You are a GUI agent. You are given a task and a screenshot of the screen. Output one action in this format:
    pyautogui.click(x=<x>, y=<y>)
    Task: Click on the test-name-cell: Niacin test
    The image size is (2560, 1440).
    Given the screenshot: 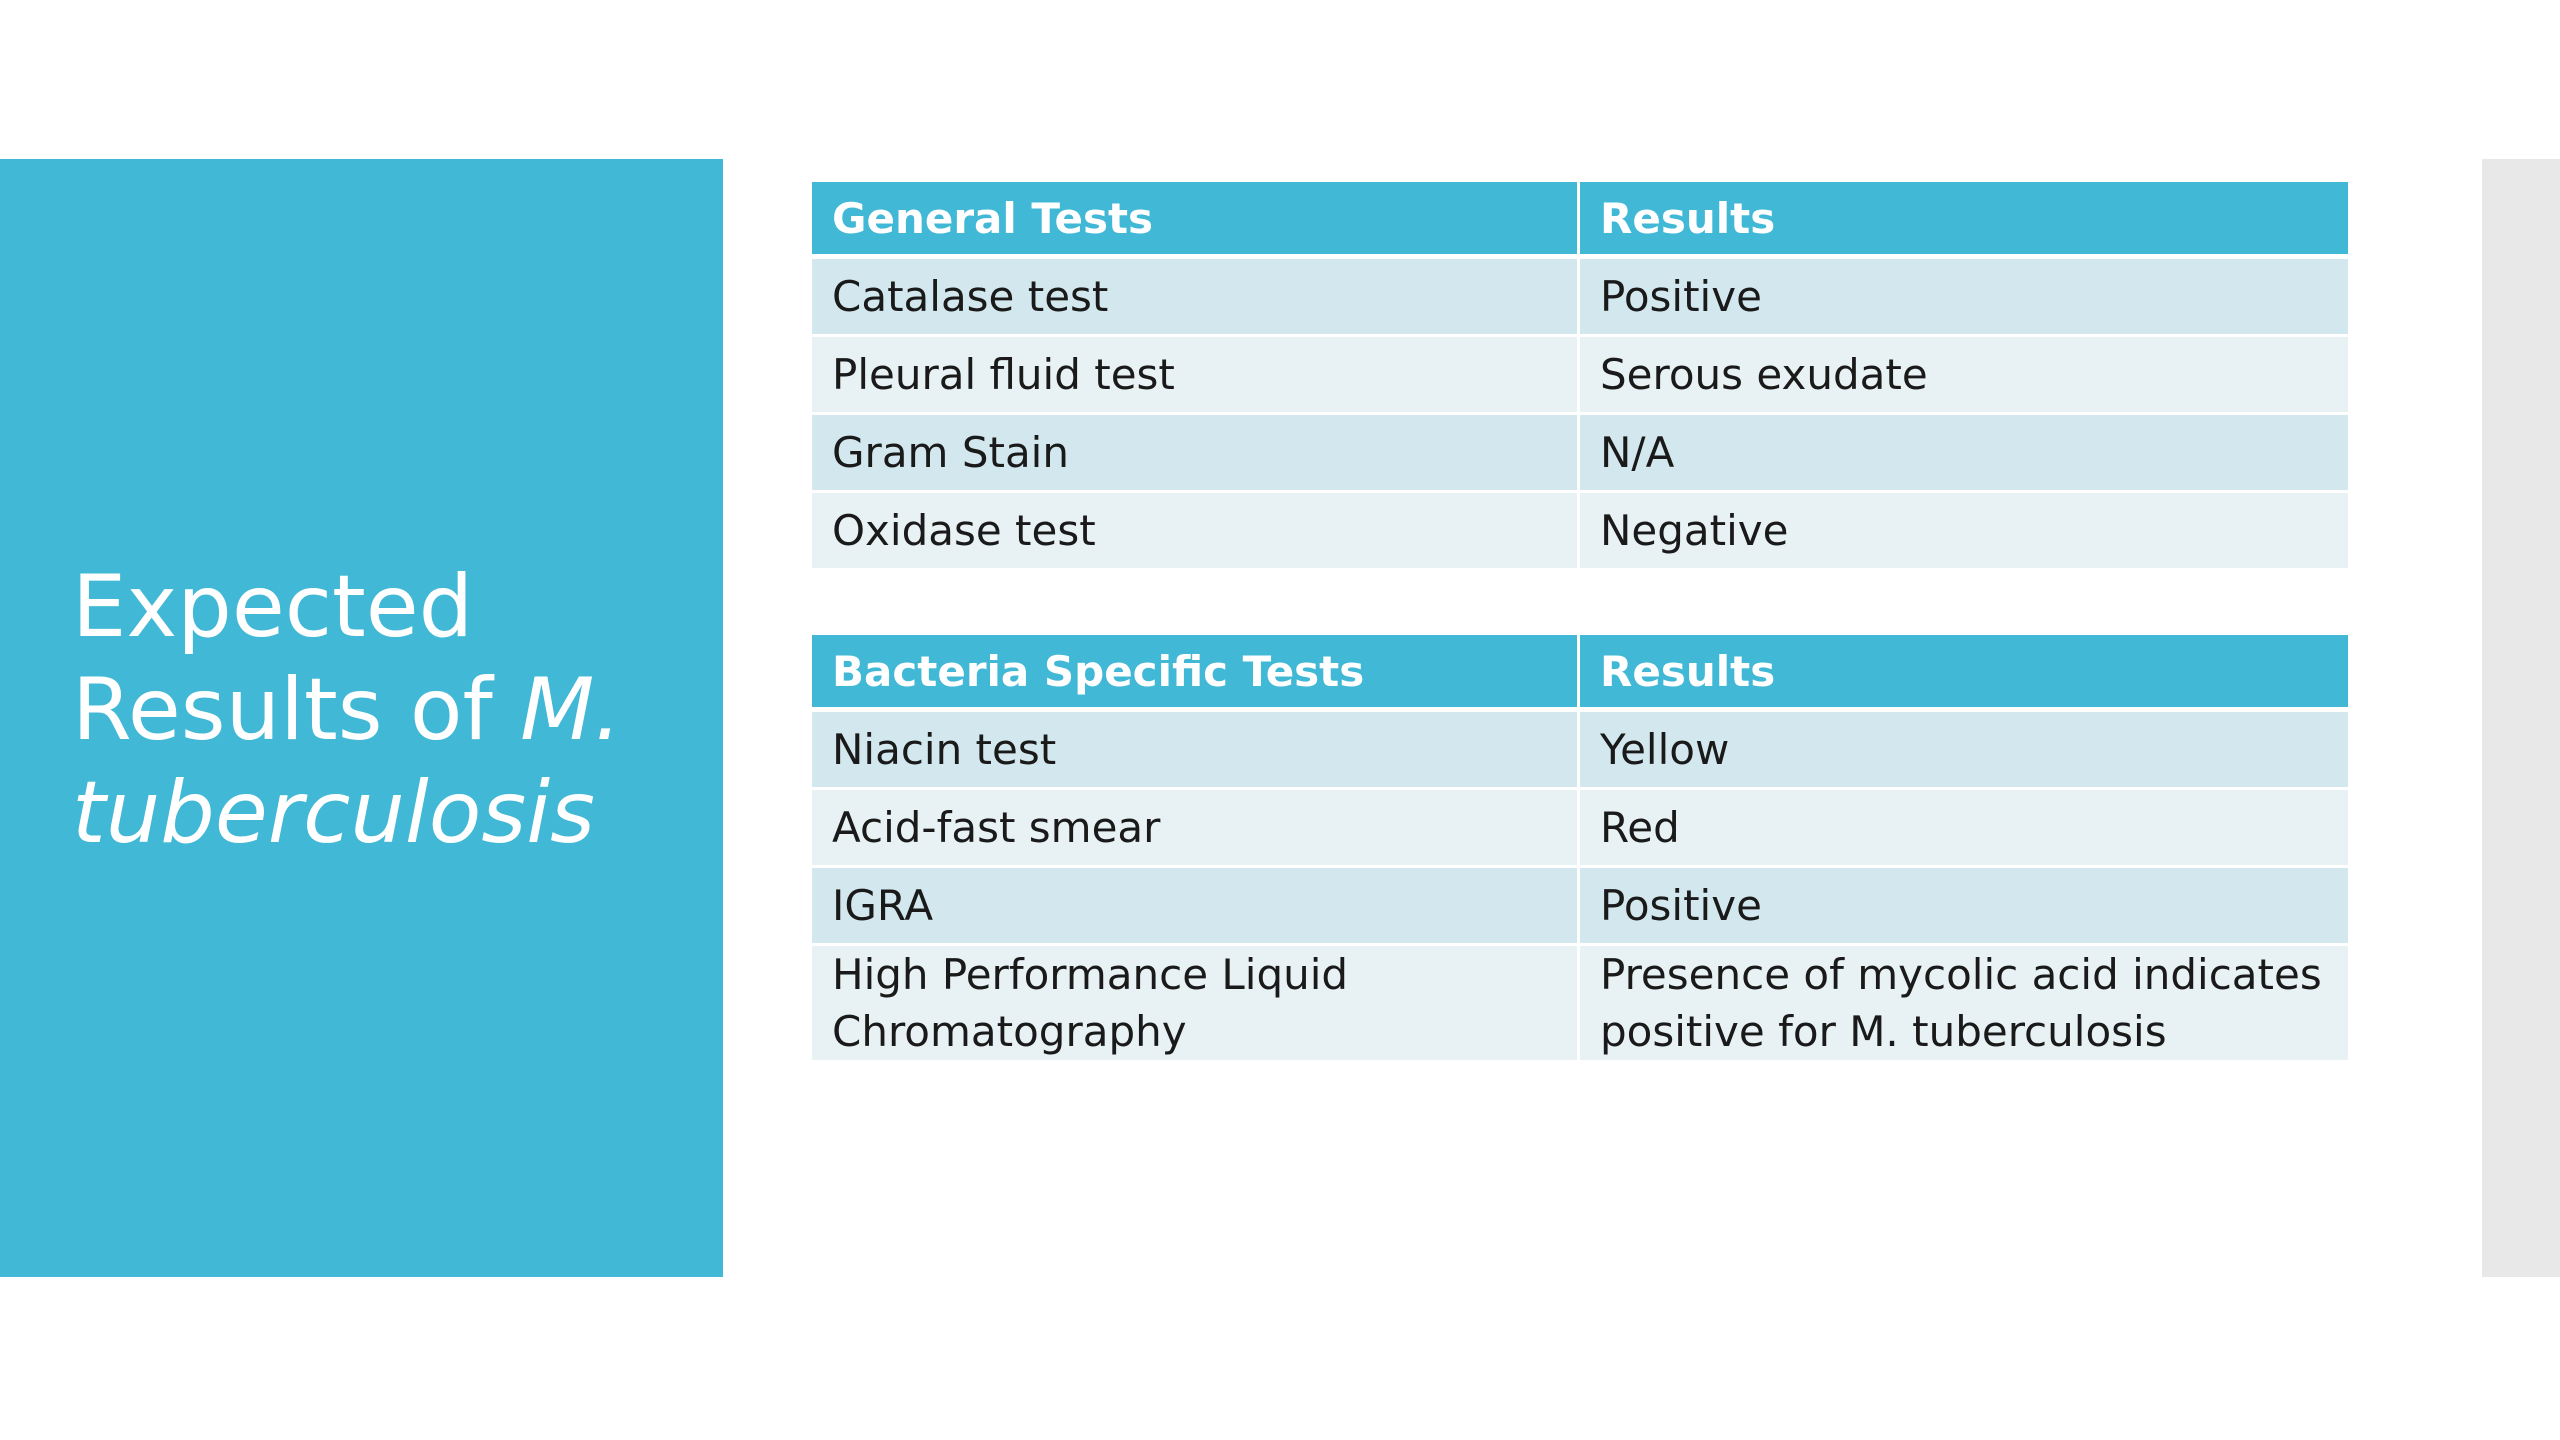 What is the action you would take?
    pyautogui.click(x=1196, y=751)
    